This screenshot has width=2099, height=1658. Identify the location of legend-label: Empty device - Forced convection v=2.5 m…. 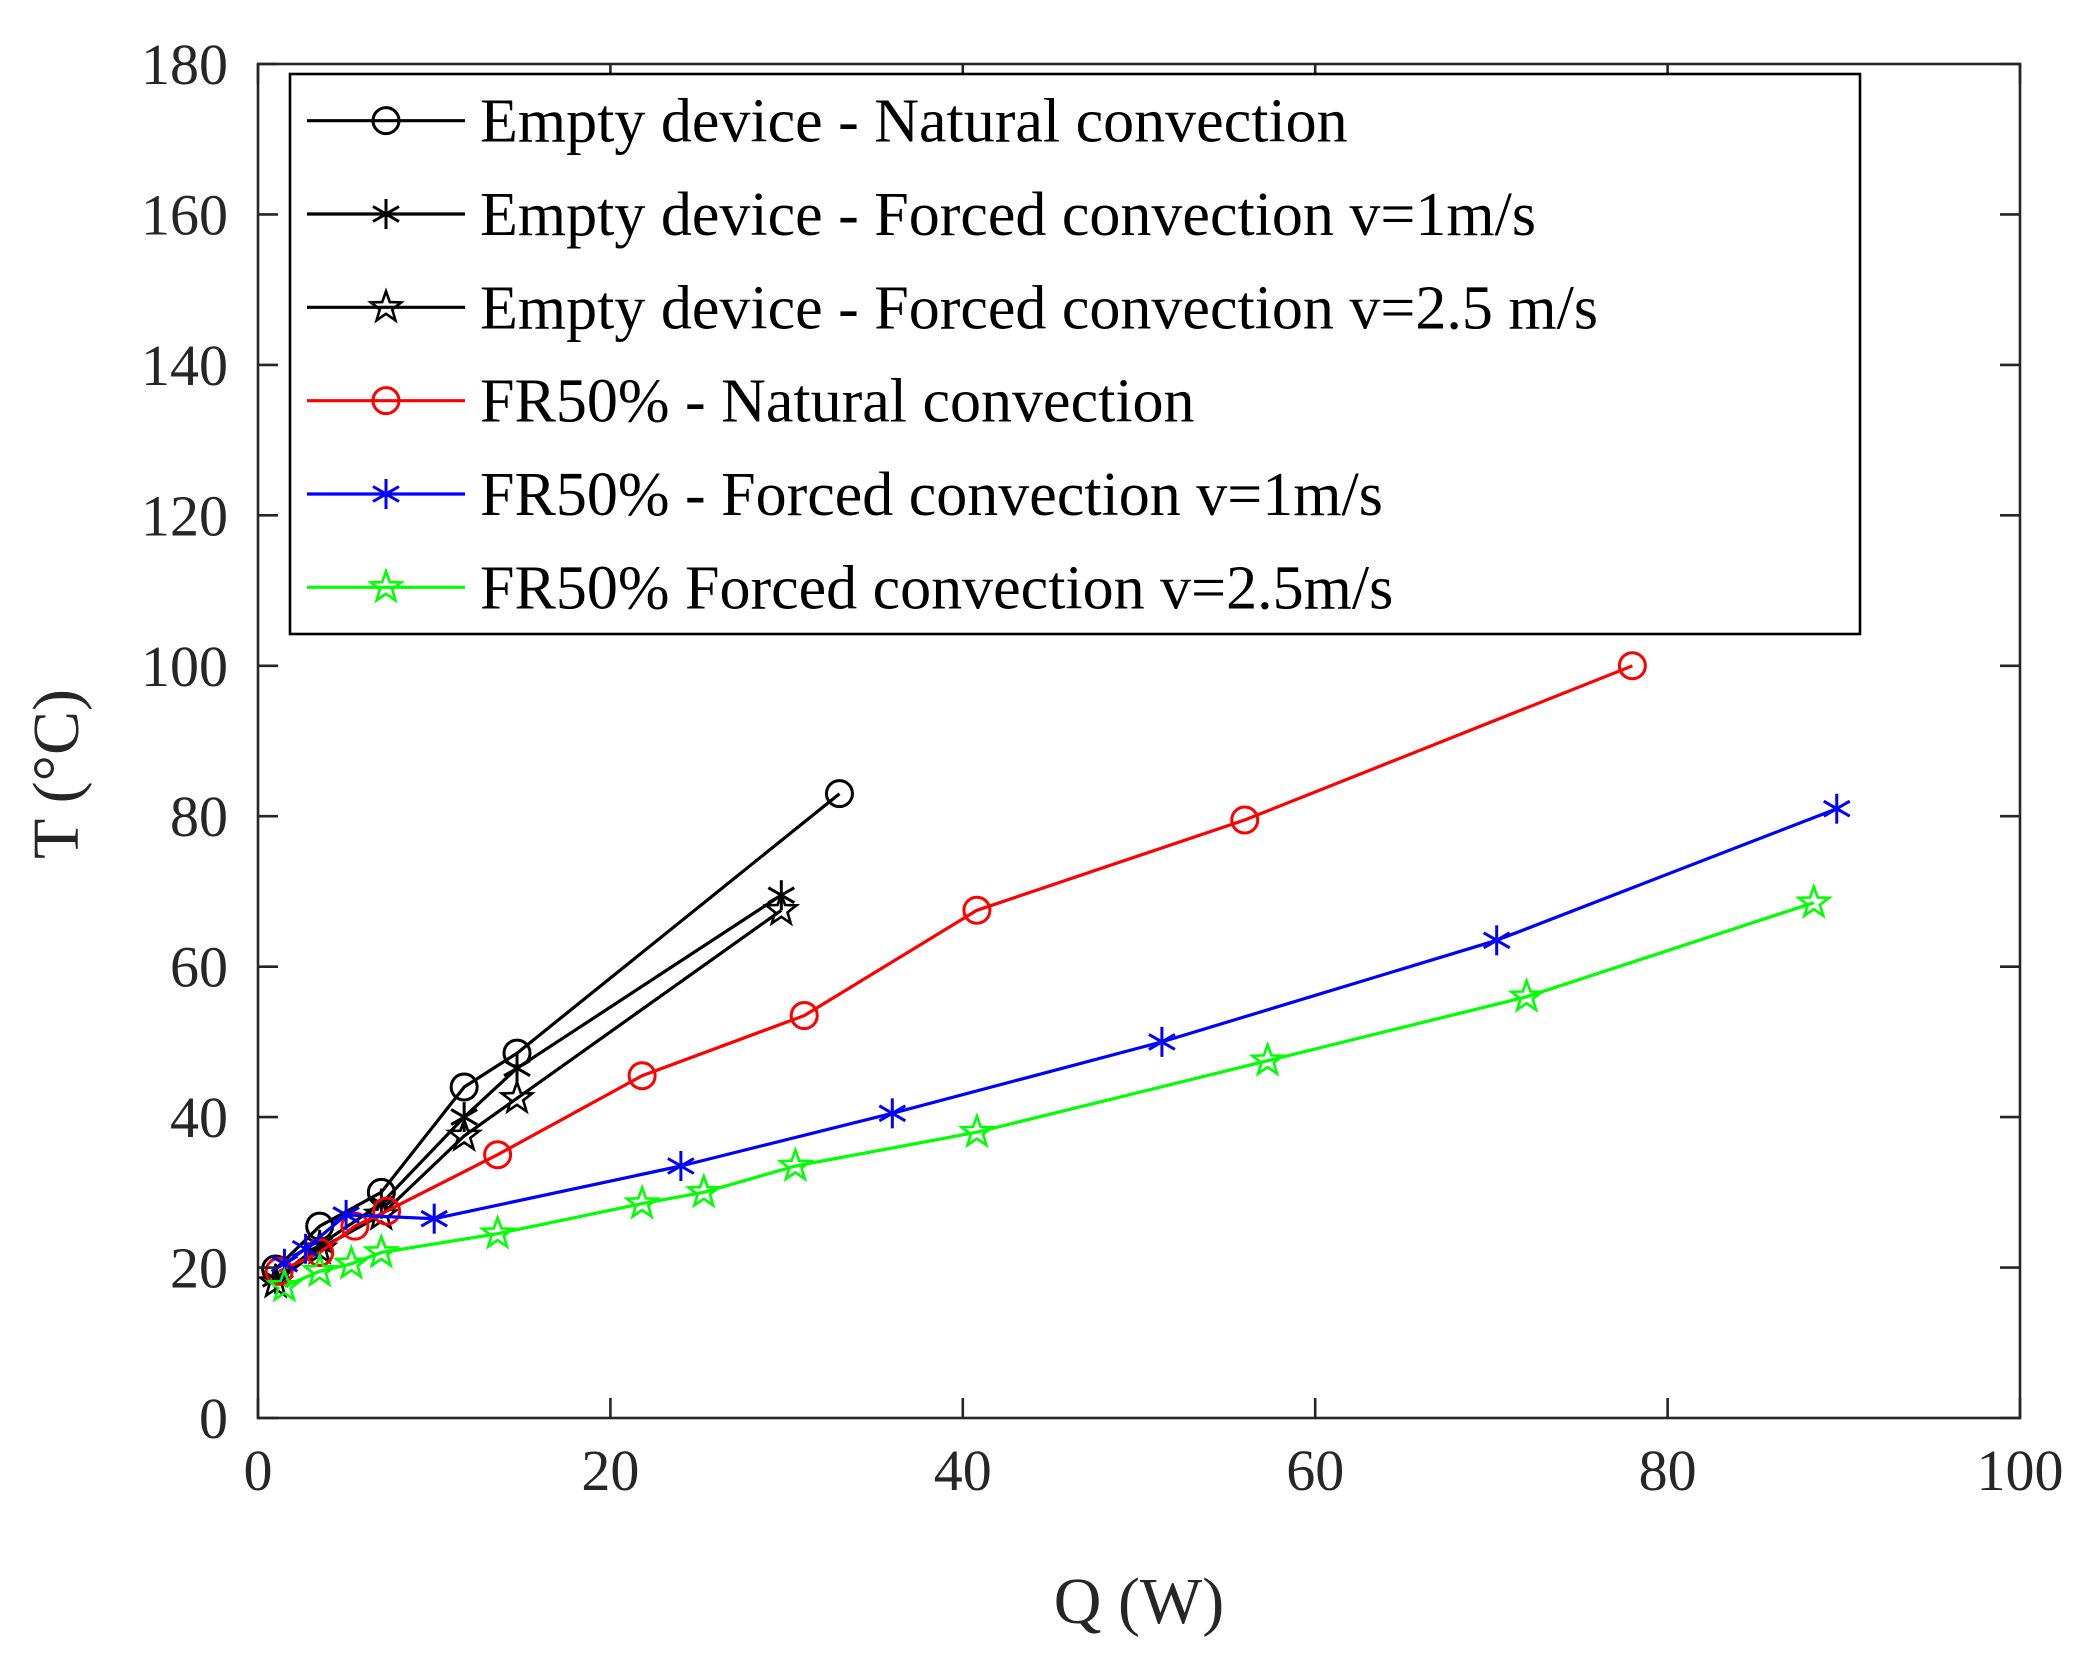
(1039, 308).